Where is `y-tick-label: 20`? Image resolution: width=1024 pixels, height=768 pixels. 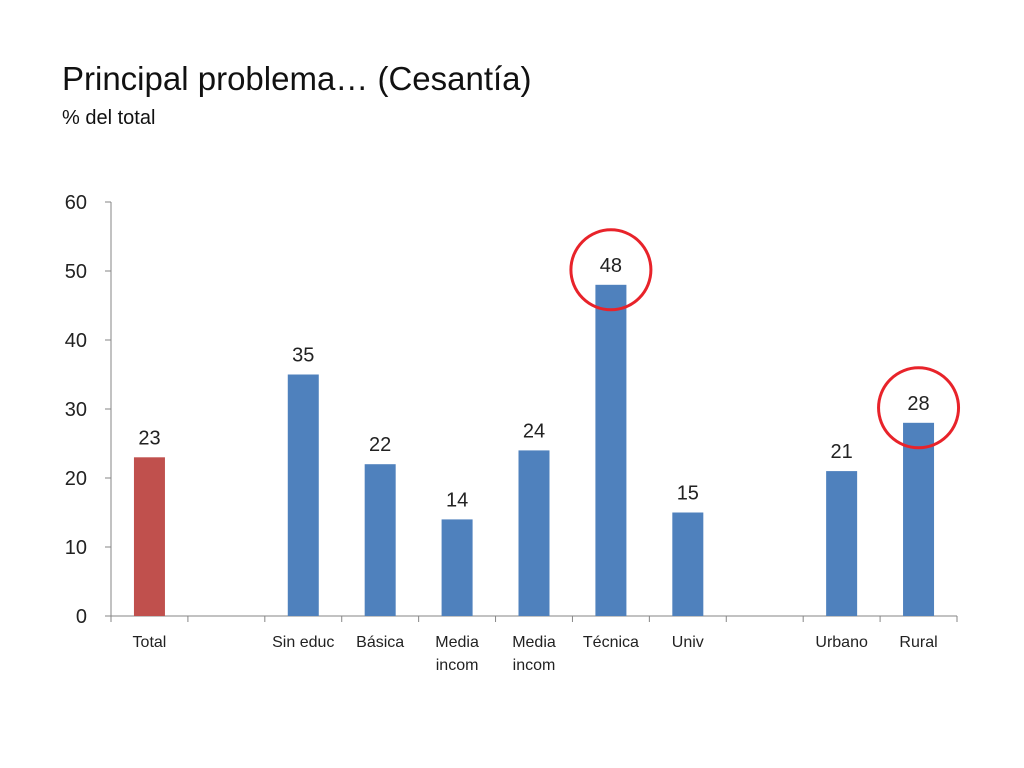
y-tick-label: 20 is located at coordinates (76, 479).